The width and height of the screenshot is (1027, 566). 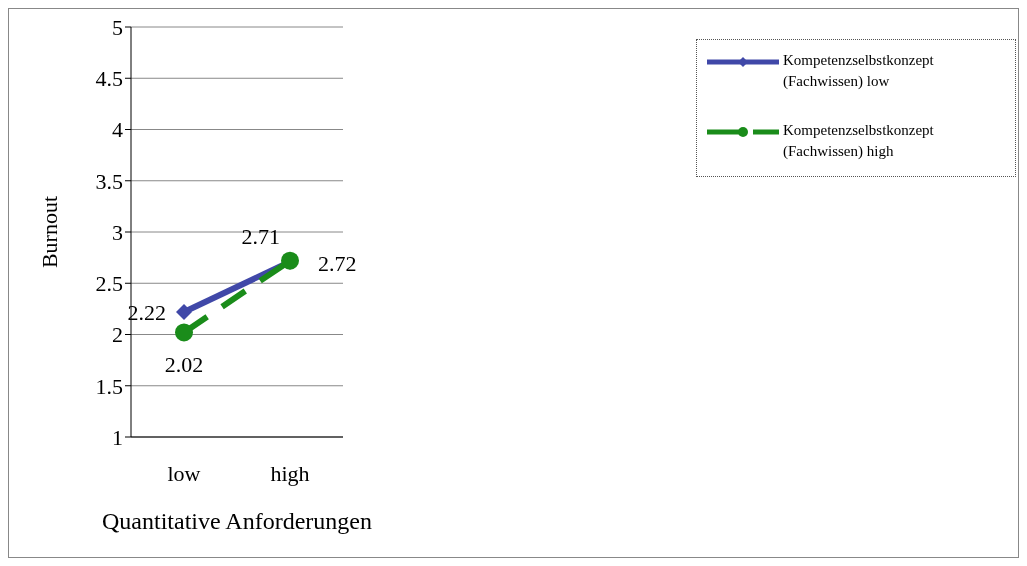 I want to click on y-tick-label: 2, so click(x=117, y=335).